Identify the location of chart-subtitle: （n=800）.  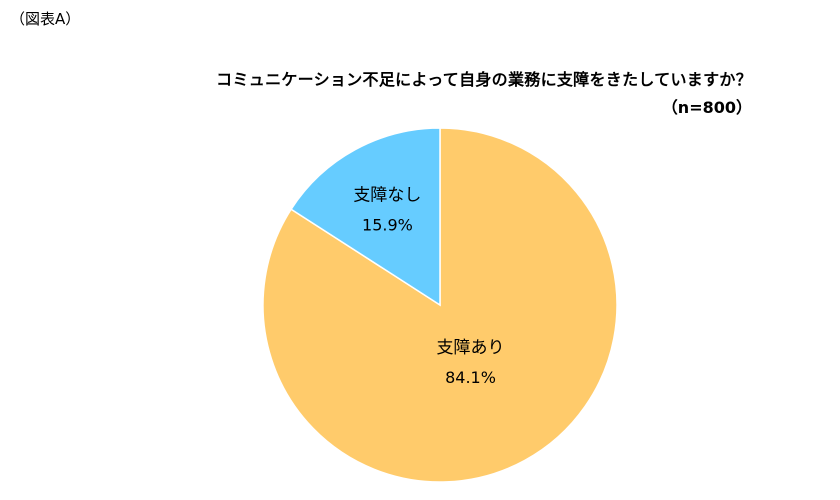
(706, 107).